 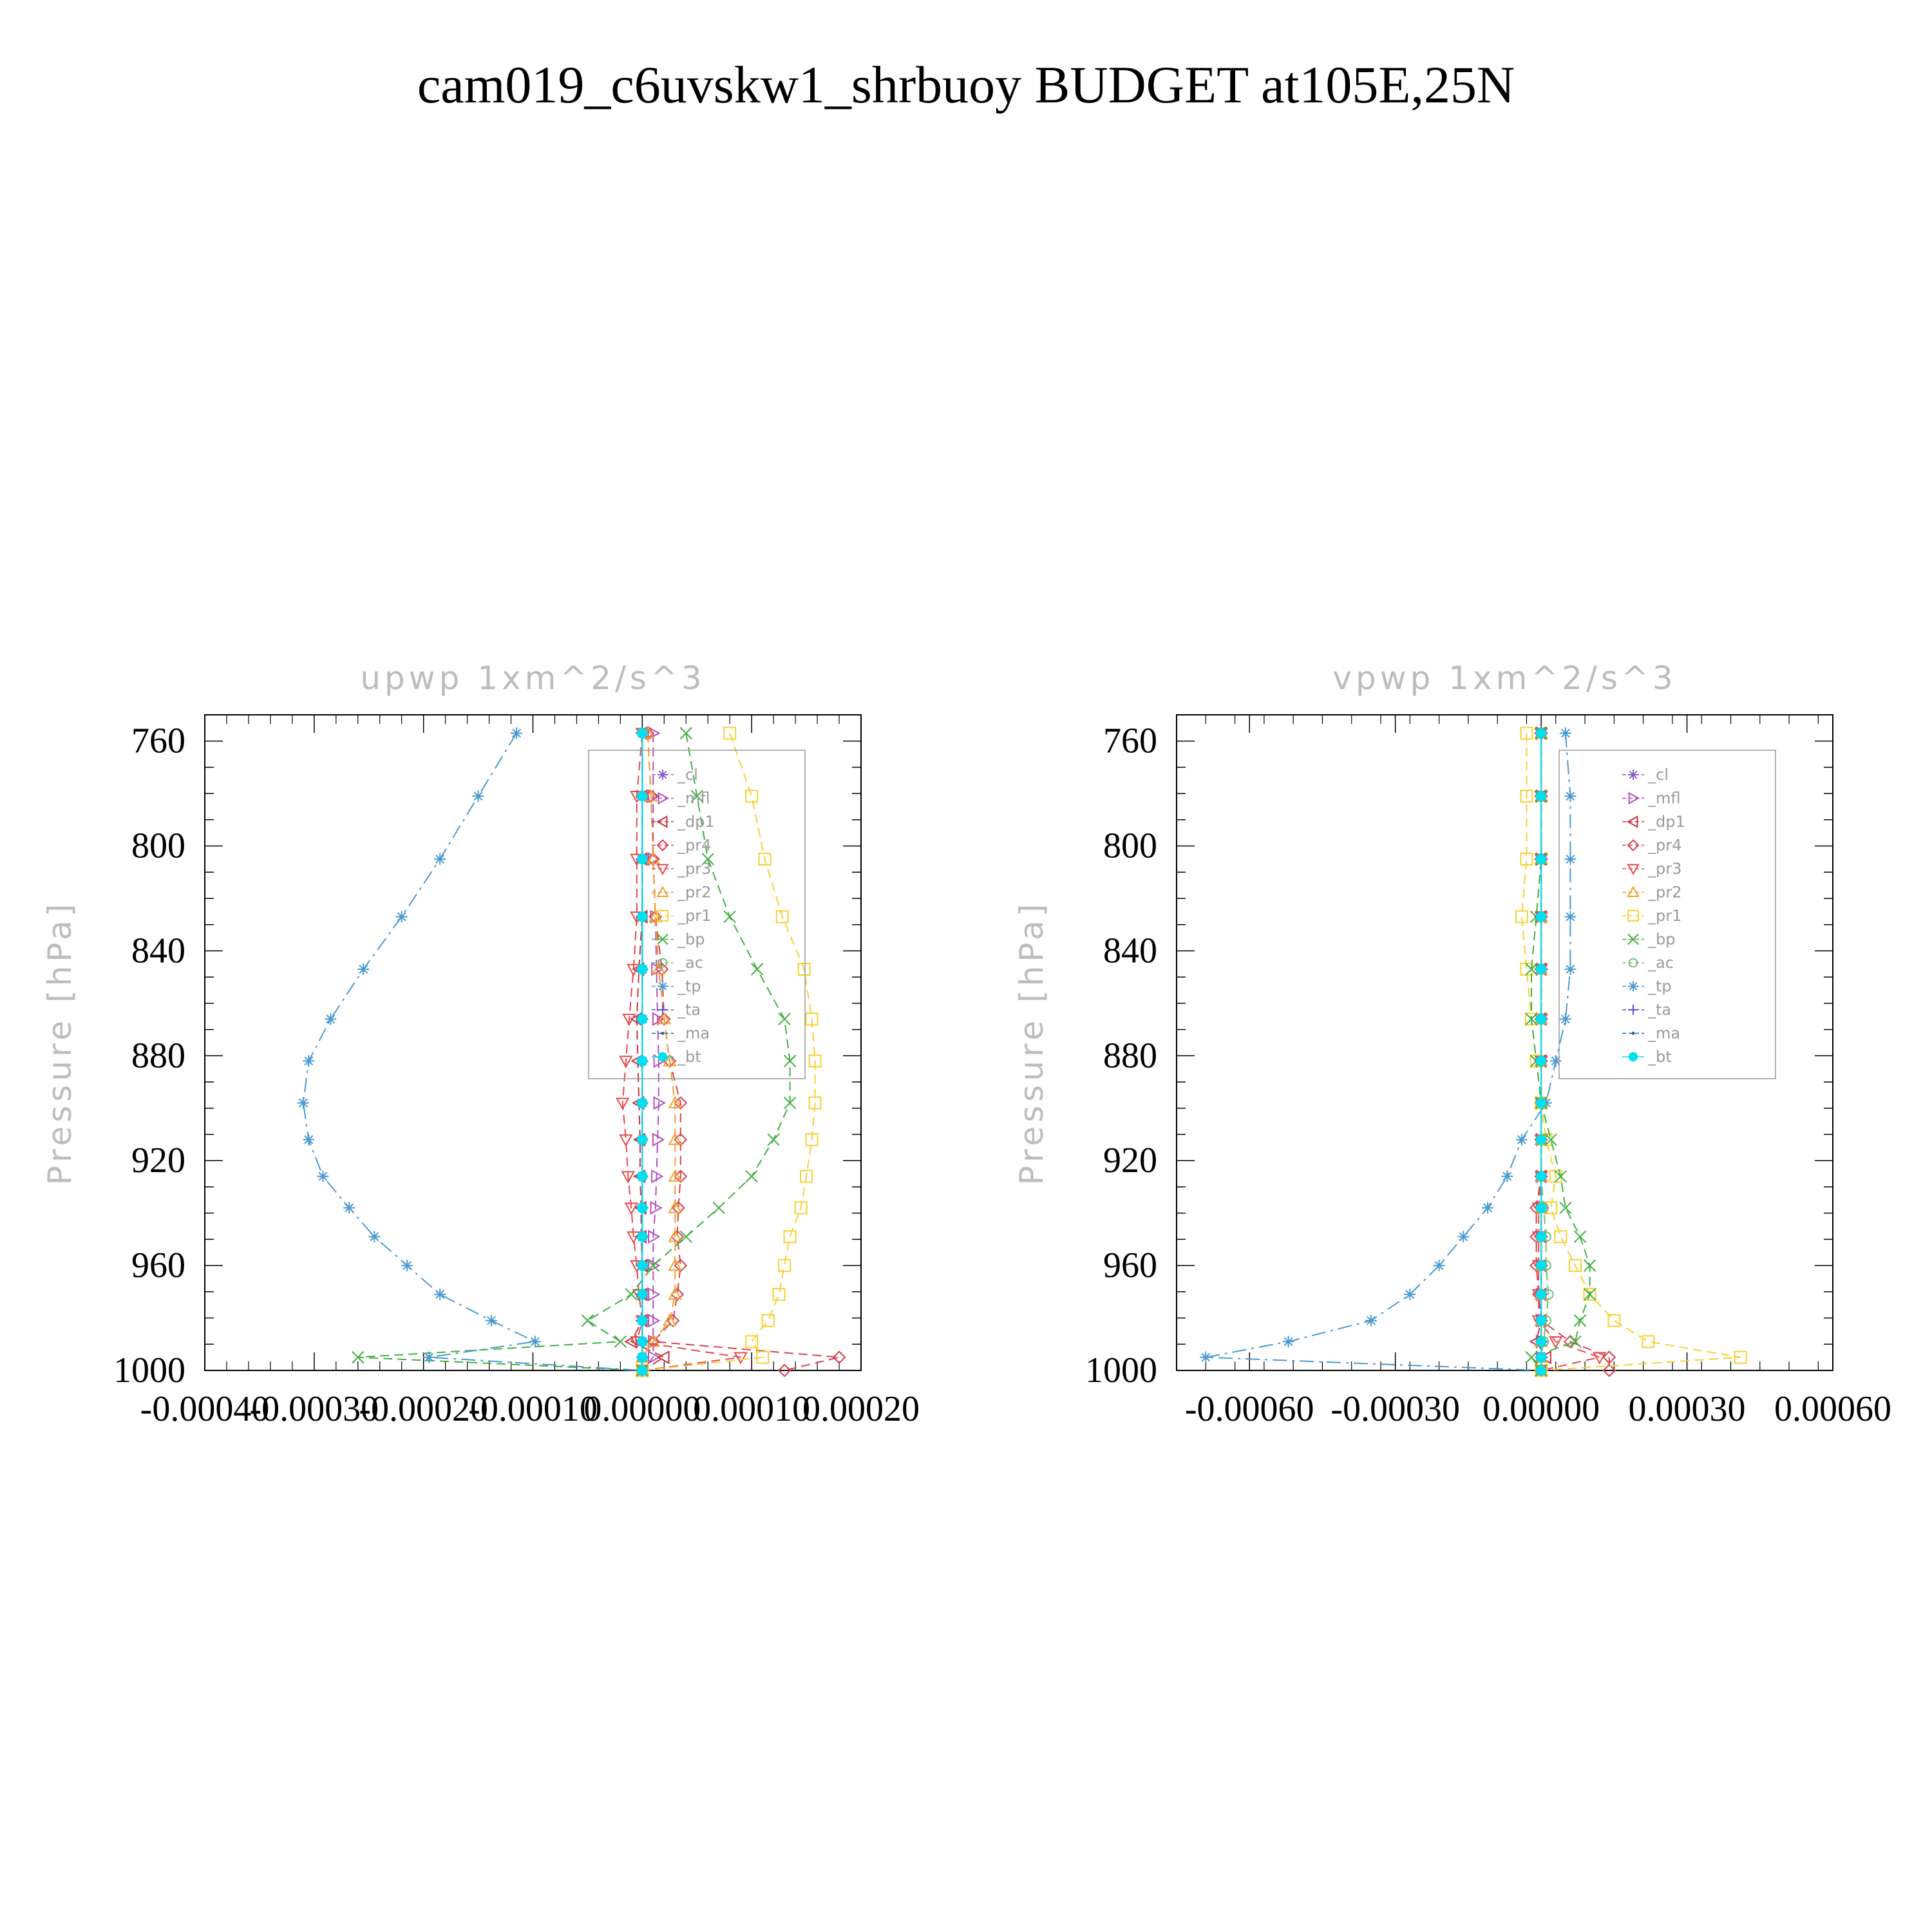 I want to click on legend-label: _pr3, so click(x=694, y=869).